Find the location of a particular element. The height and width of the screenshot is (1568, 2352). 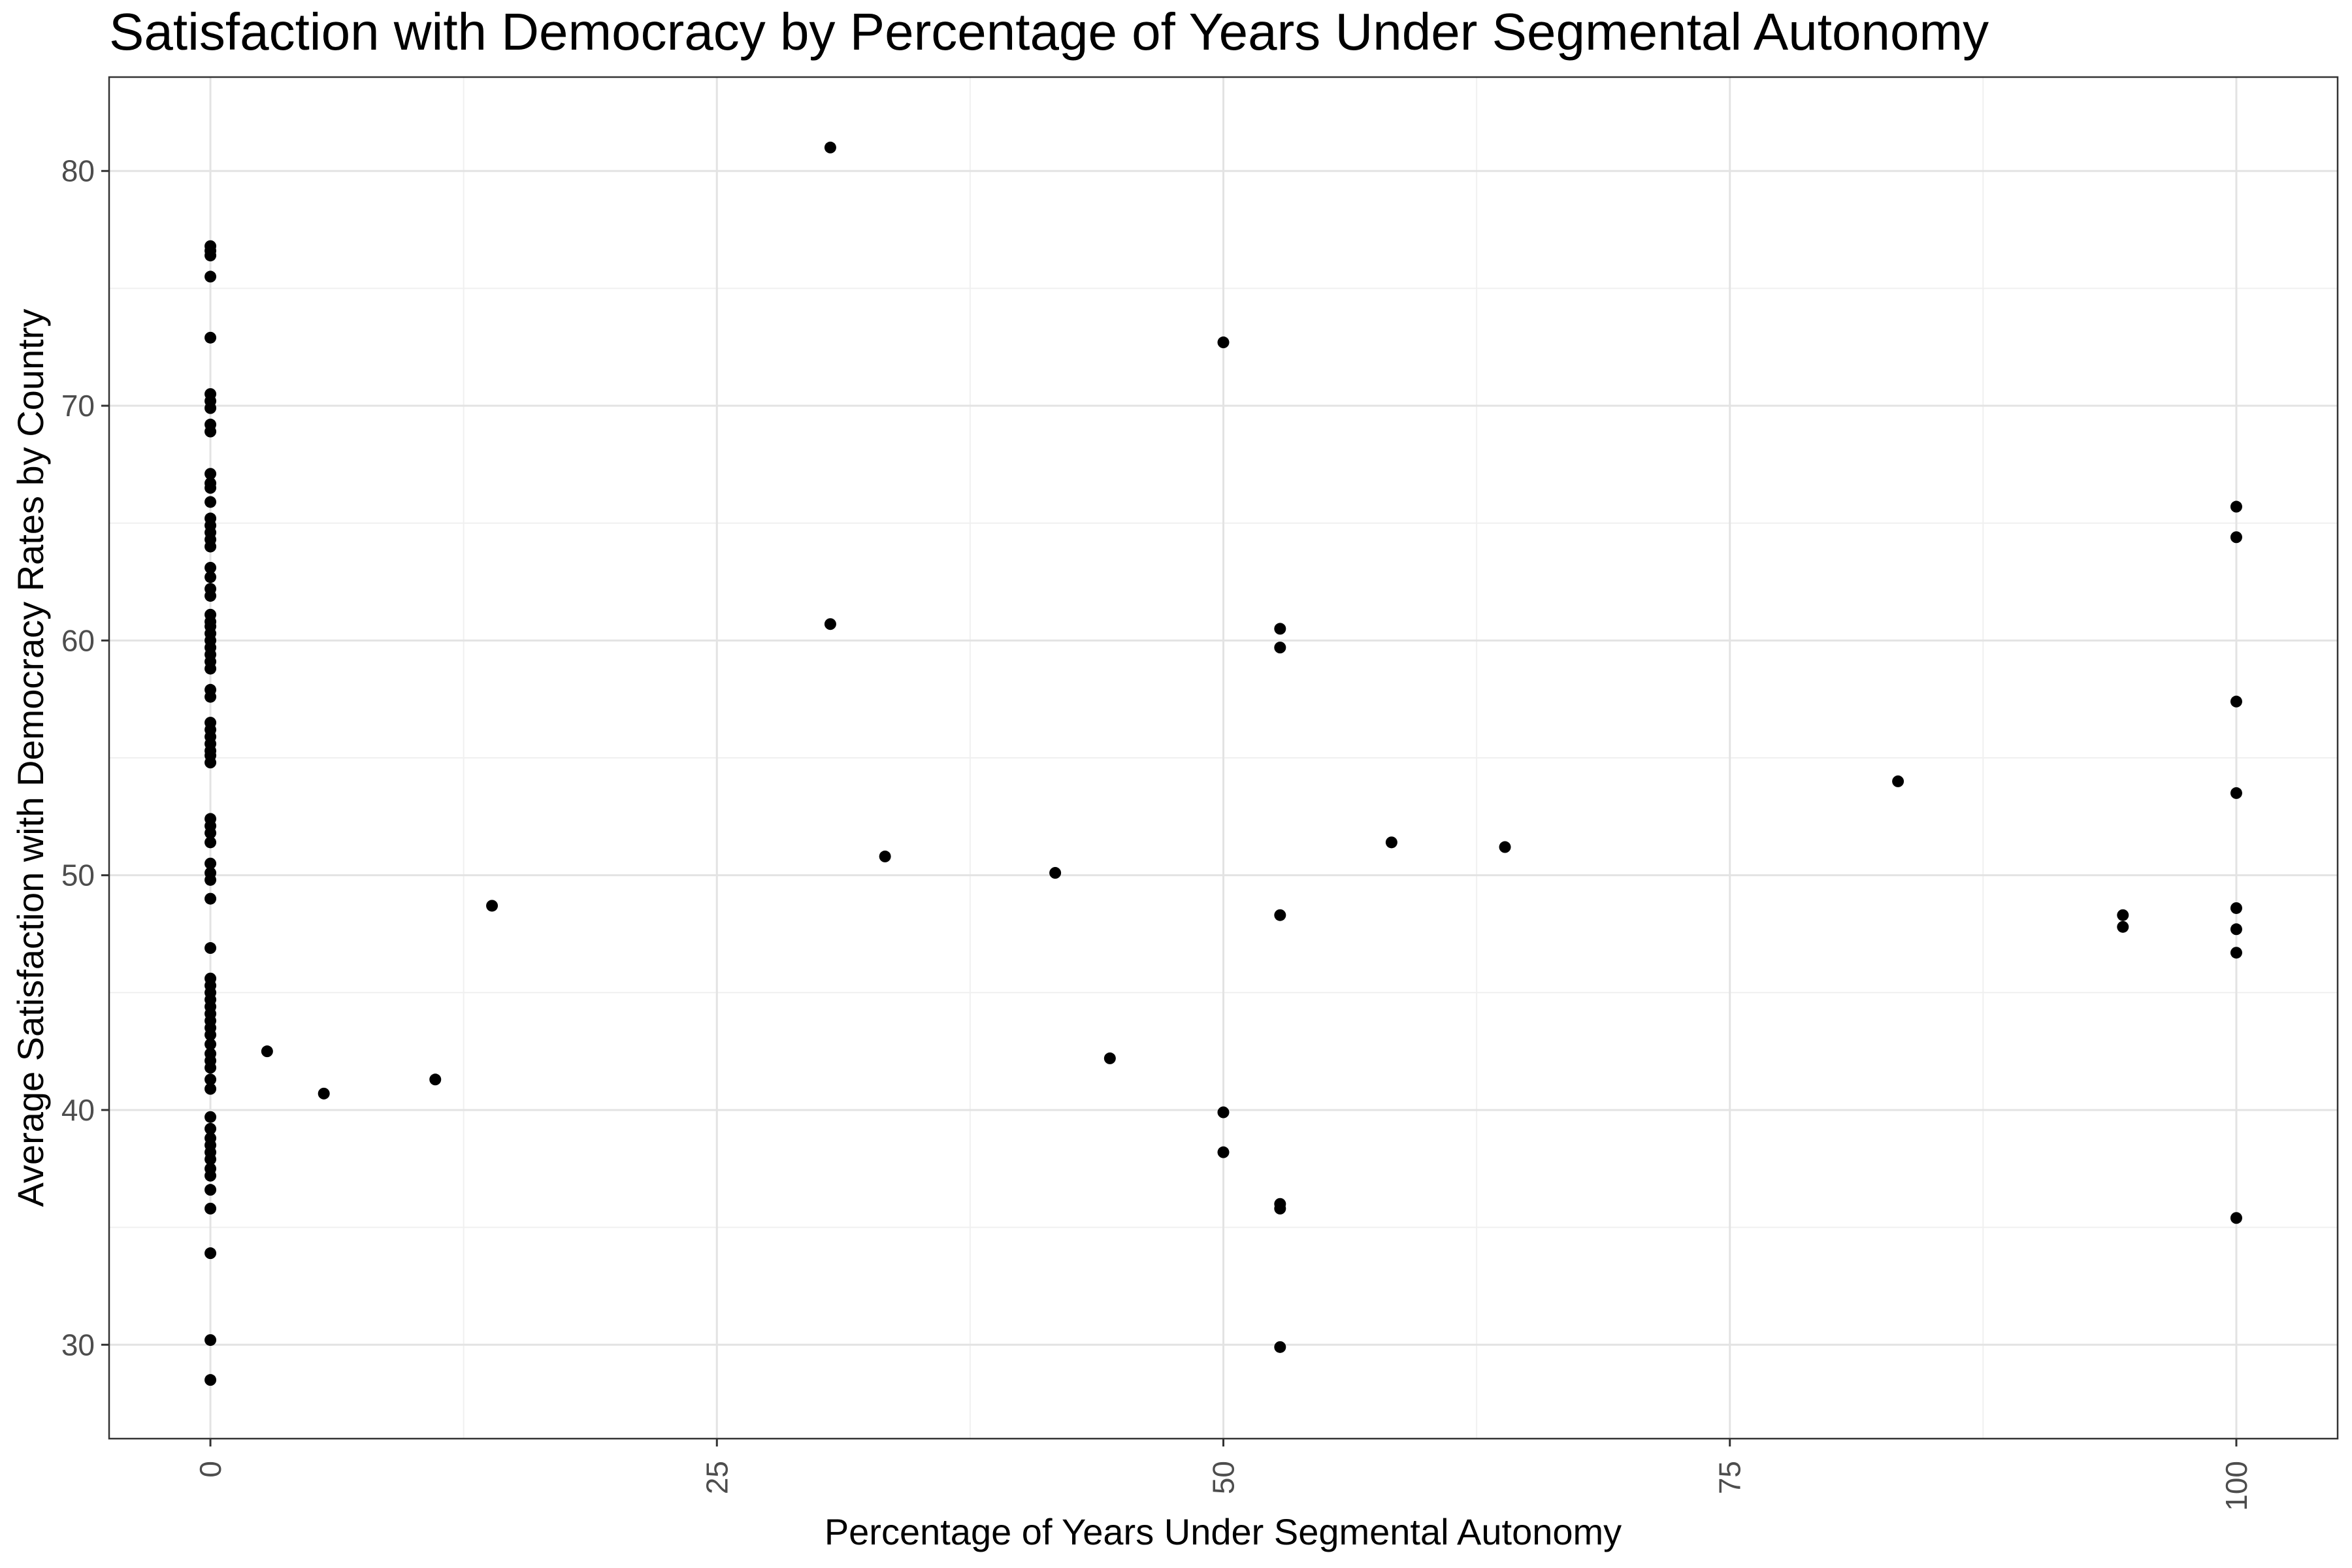

y-tick-label: 60 is located at coordinates (78, 640).